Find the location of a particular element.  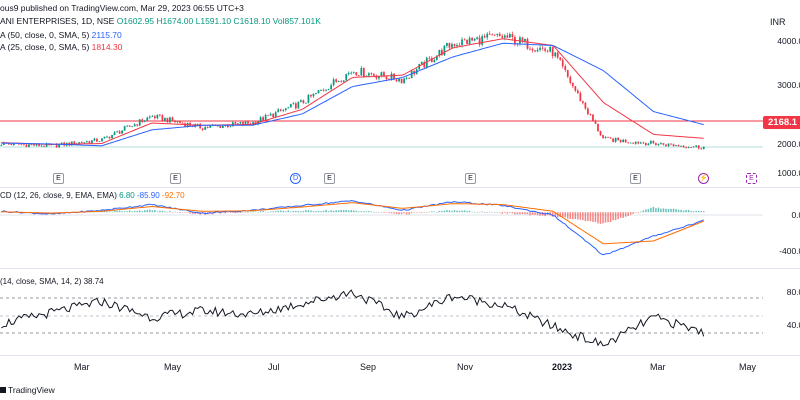

ma25-legend: A (25, close, 0, SMA, 5) 1814.30 is located at coordinates (61, 47).